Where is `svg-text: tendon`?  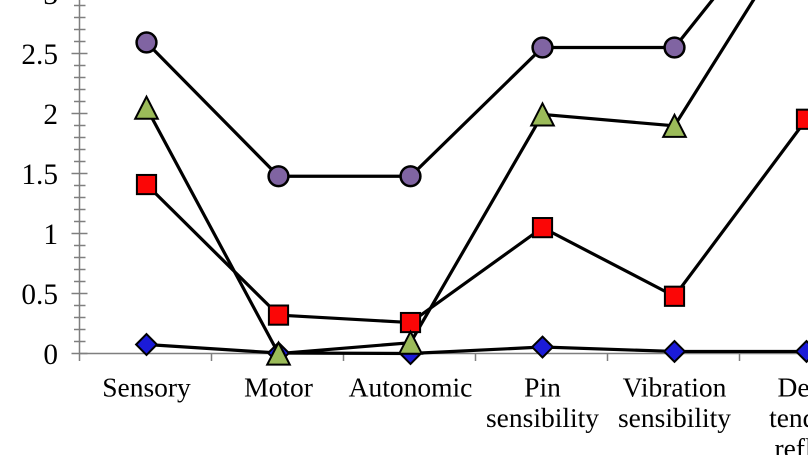 svg-text: tendon is located at coordinates (788, 417).